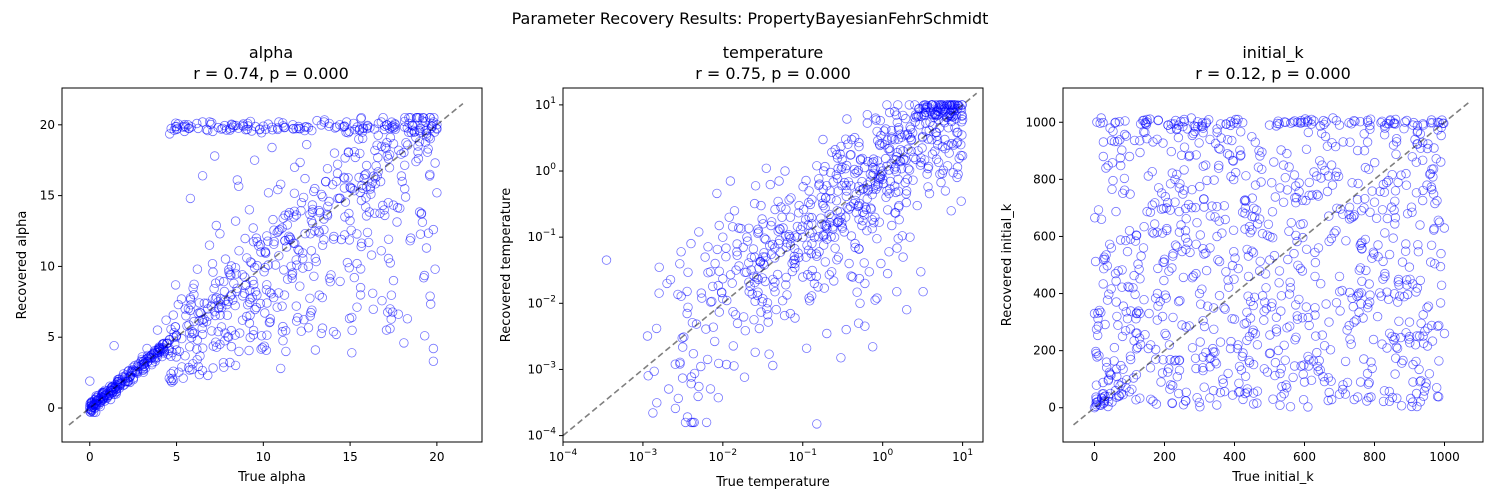 The height and width of the screenshot is (500, 1500). Describe the element at coordinates (549, 233) in the screenshot. I see `y-tick-exponent: −1` at that location.